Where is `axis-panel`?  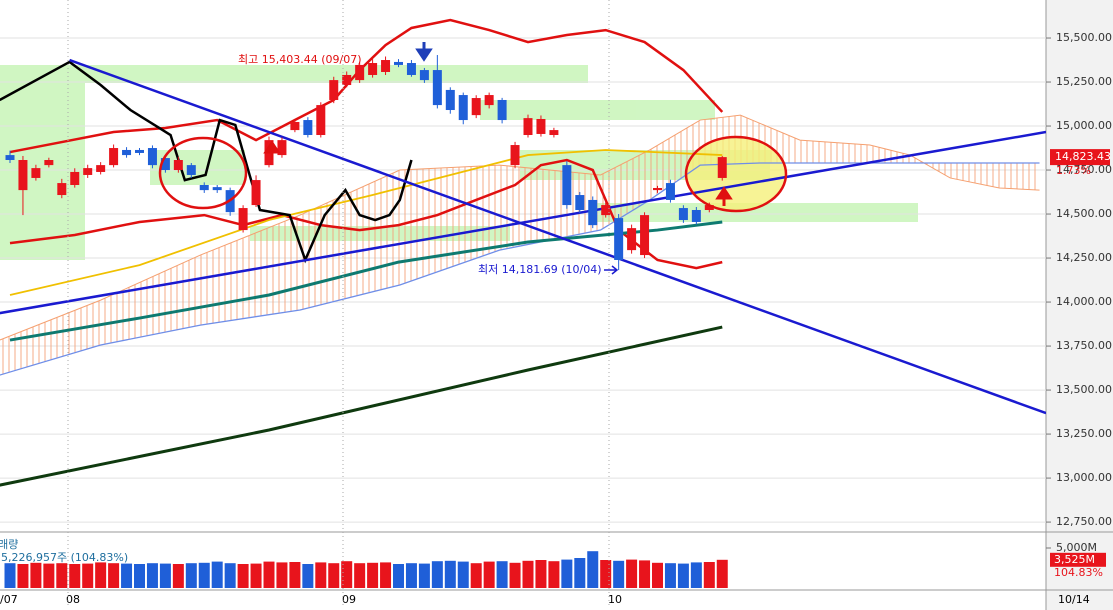 axis-panel is located at coordinates (1079, 305).